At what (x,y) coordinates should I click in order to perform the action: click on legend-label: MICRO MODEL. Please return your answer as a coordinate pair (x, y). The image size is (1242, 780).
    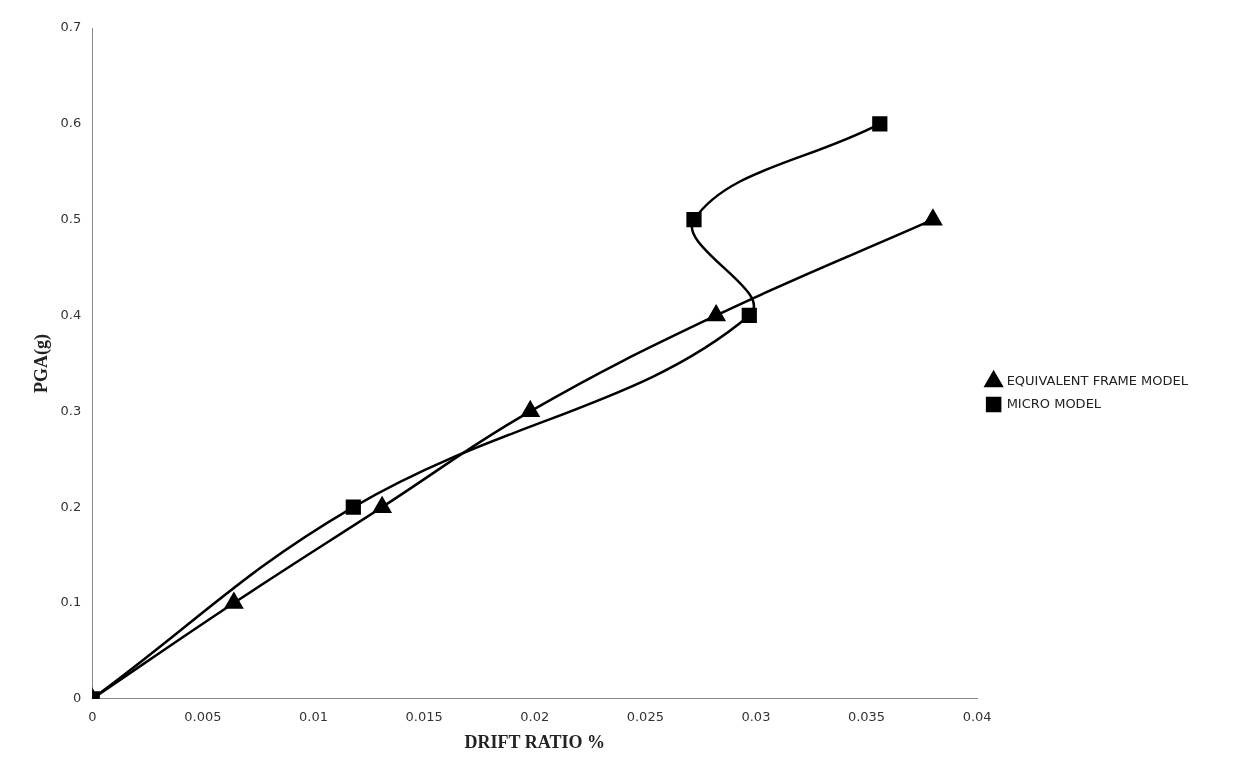
    Looking at the image, I should click on (1054, 403).